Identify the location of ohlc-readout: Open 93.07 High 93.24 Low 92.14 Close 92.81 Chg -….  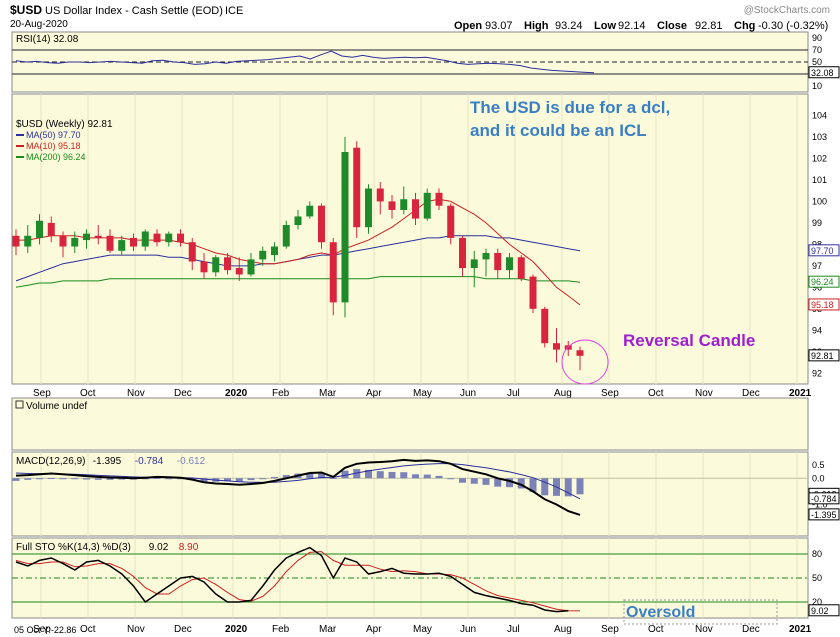
(641, 26).